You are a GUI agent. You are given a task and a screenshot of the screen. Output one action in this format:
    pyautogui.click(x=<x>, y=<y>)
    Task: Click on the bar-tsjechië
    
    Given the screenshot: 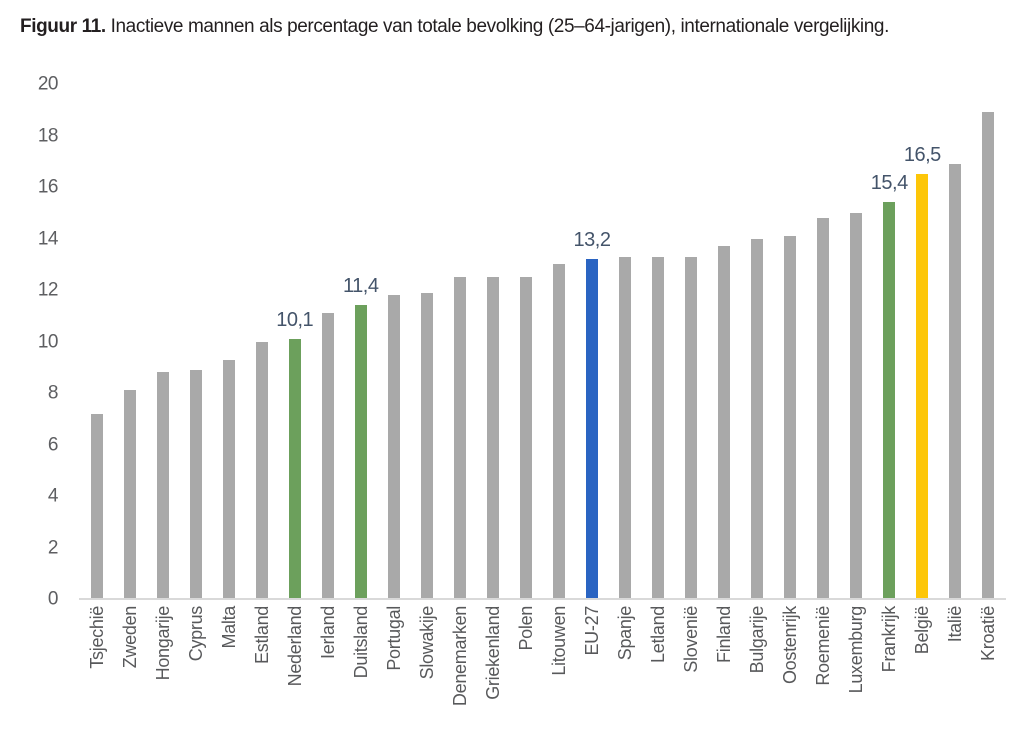 What is the action you would take?
    pyautogui.click(x=96, y=506)
    